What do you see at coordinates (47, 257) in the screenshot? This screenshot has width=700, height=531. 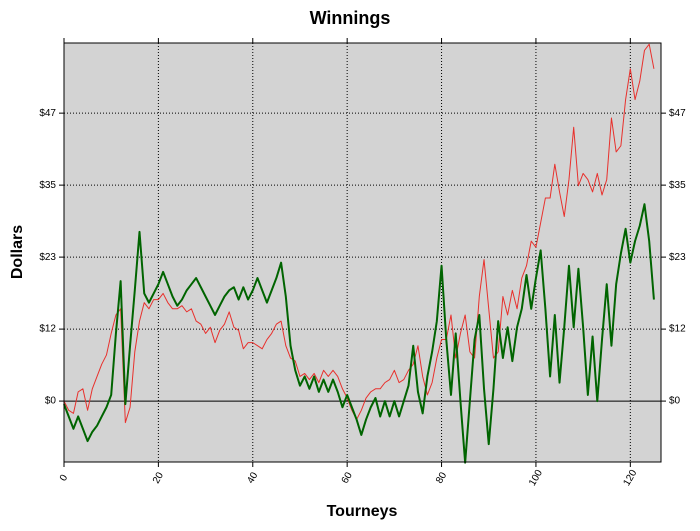 I see `y-tick-label: $23` at bounding box center [47, 257].